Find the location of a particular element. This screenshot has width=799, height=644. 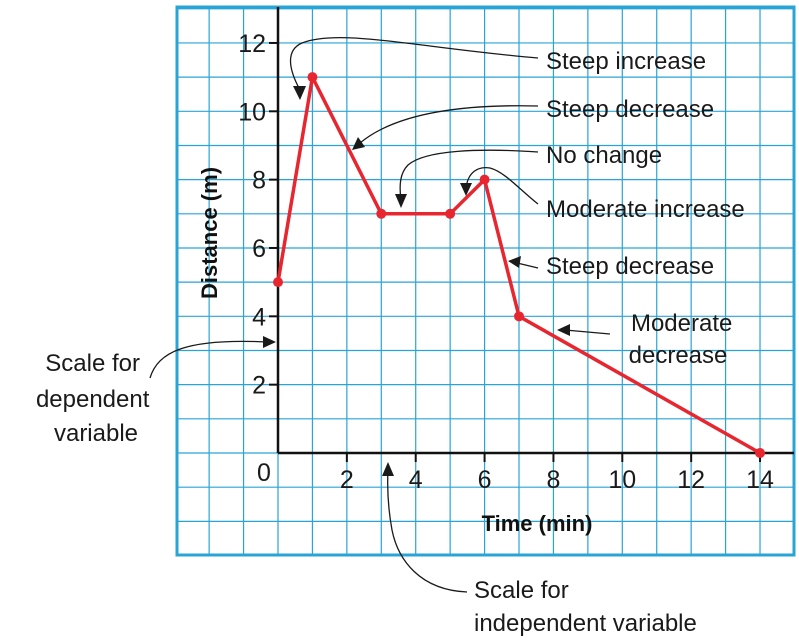

x-axis-title: Time (min) is located at coordinates (537, 523).